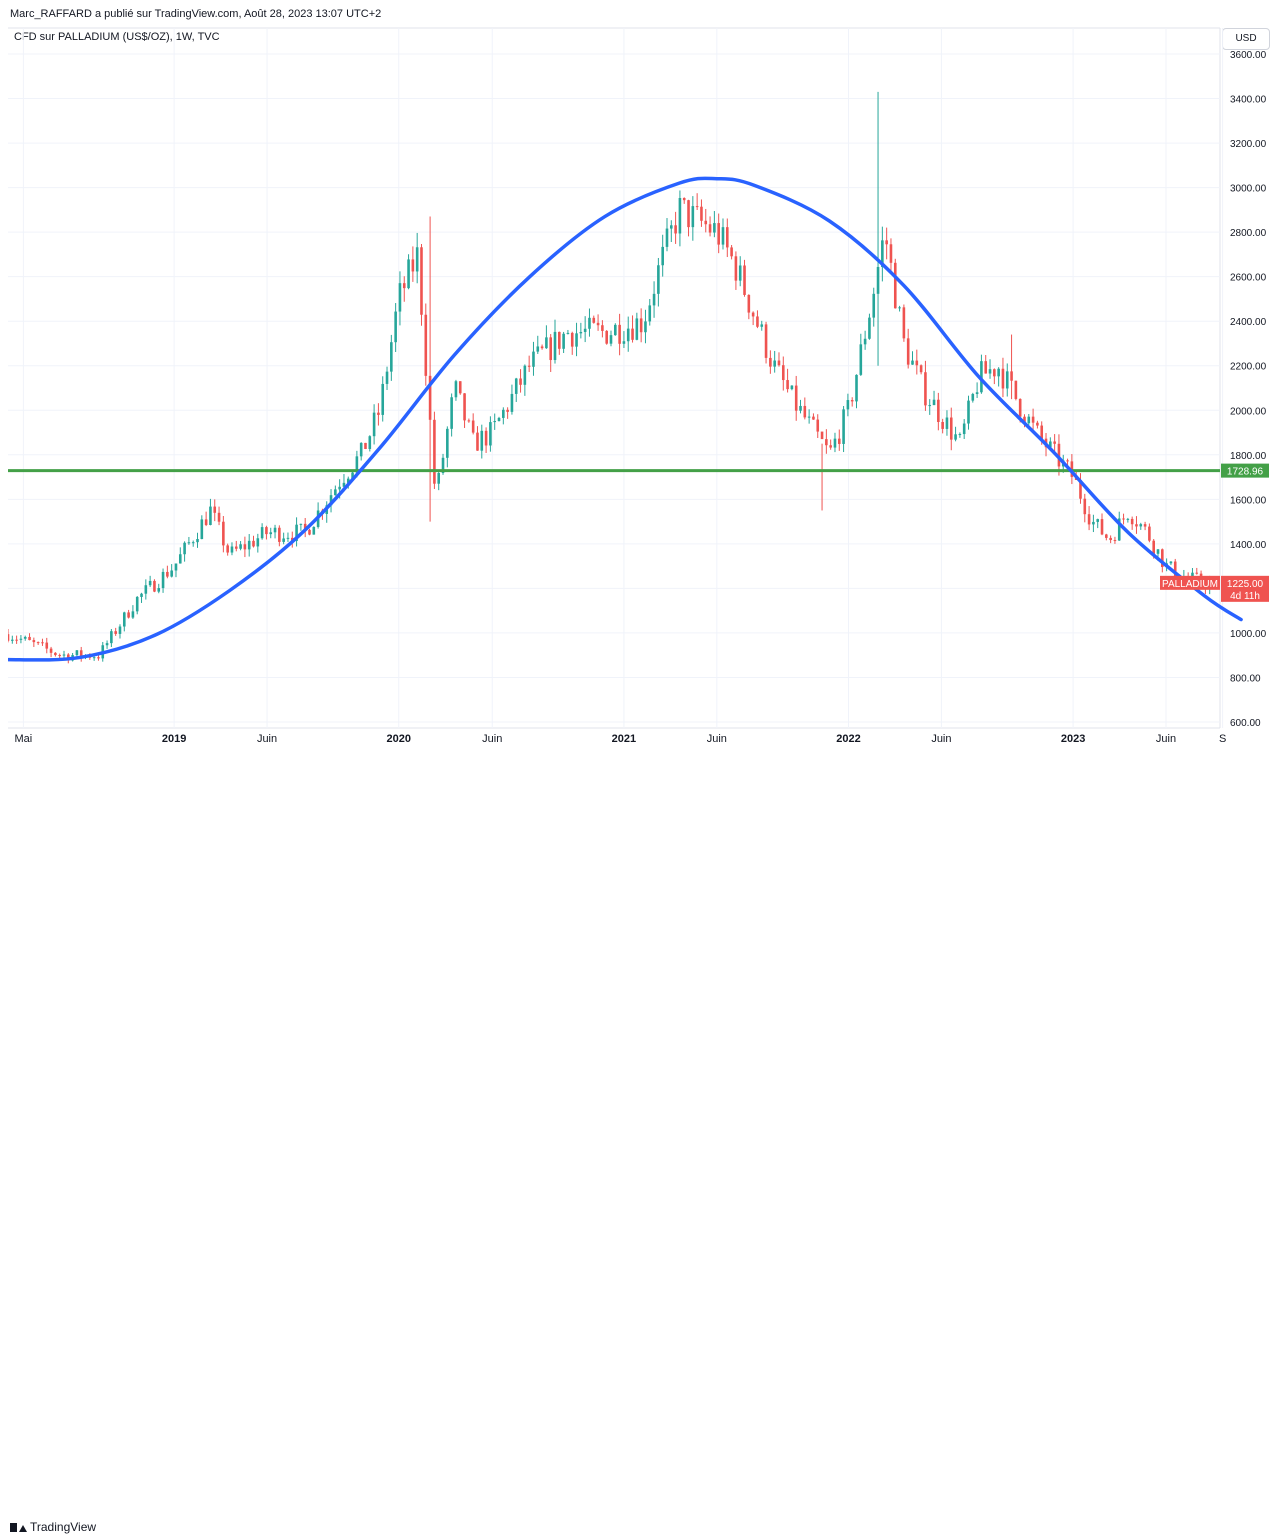 This screenshot has width=1280, height=1534. Describe the element at coordinates (1222, 739) in the screenshot. I see `x-tick-label: S` at that location.